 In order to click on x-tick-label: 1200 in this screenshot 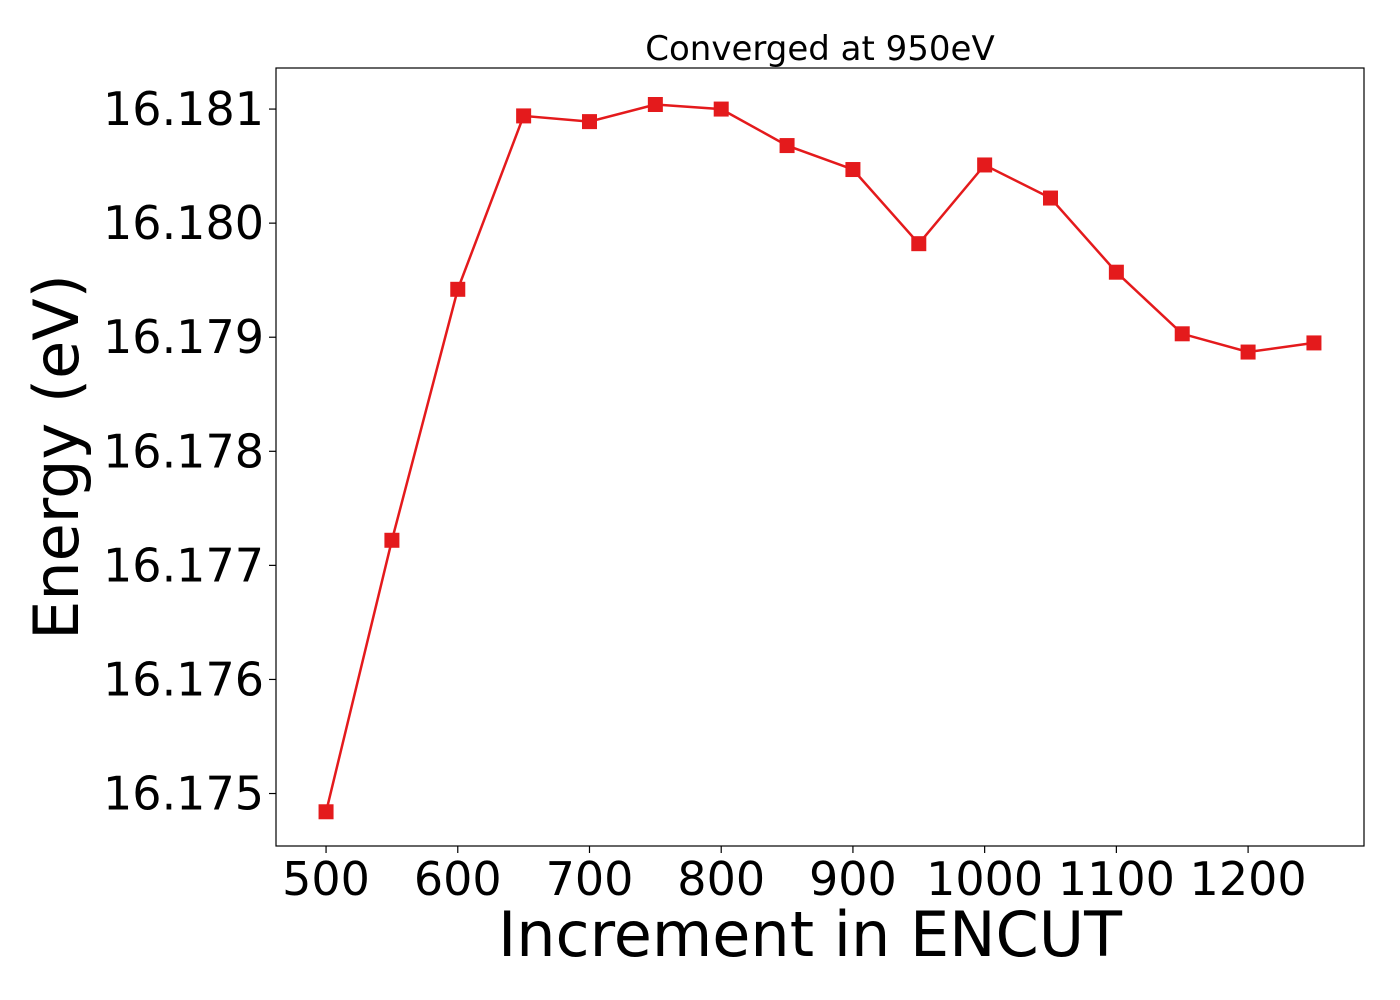, I will do `click(1248, 879)`.